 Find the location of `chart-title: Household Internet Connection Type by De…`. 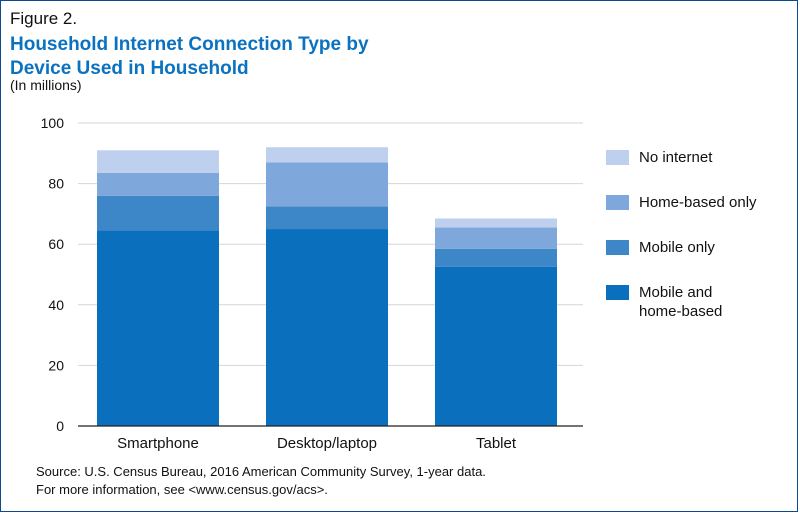

chart-title: Household Internet Connection Type by De… is located at coordinates (230, 57).